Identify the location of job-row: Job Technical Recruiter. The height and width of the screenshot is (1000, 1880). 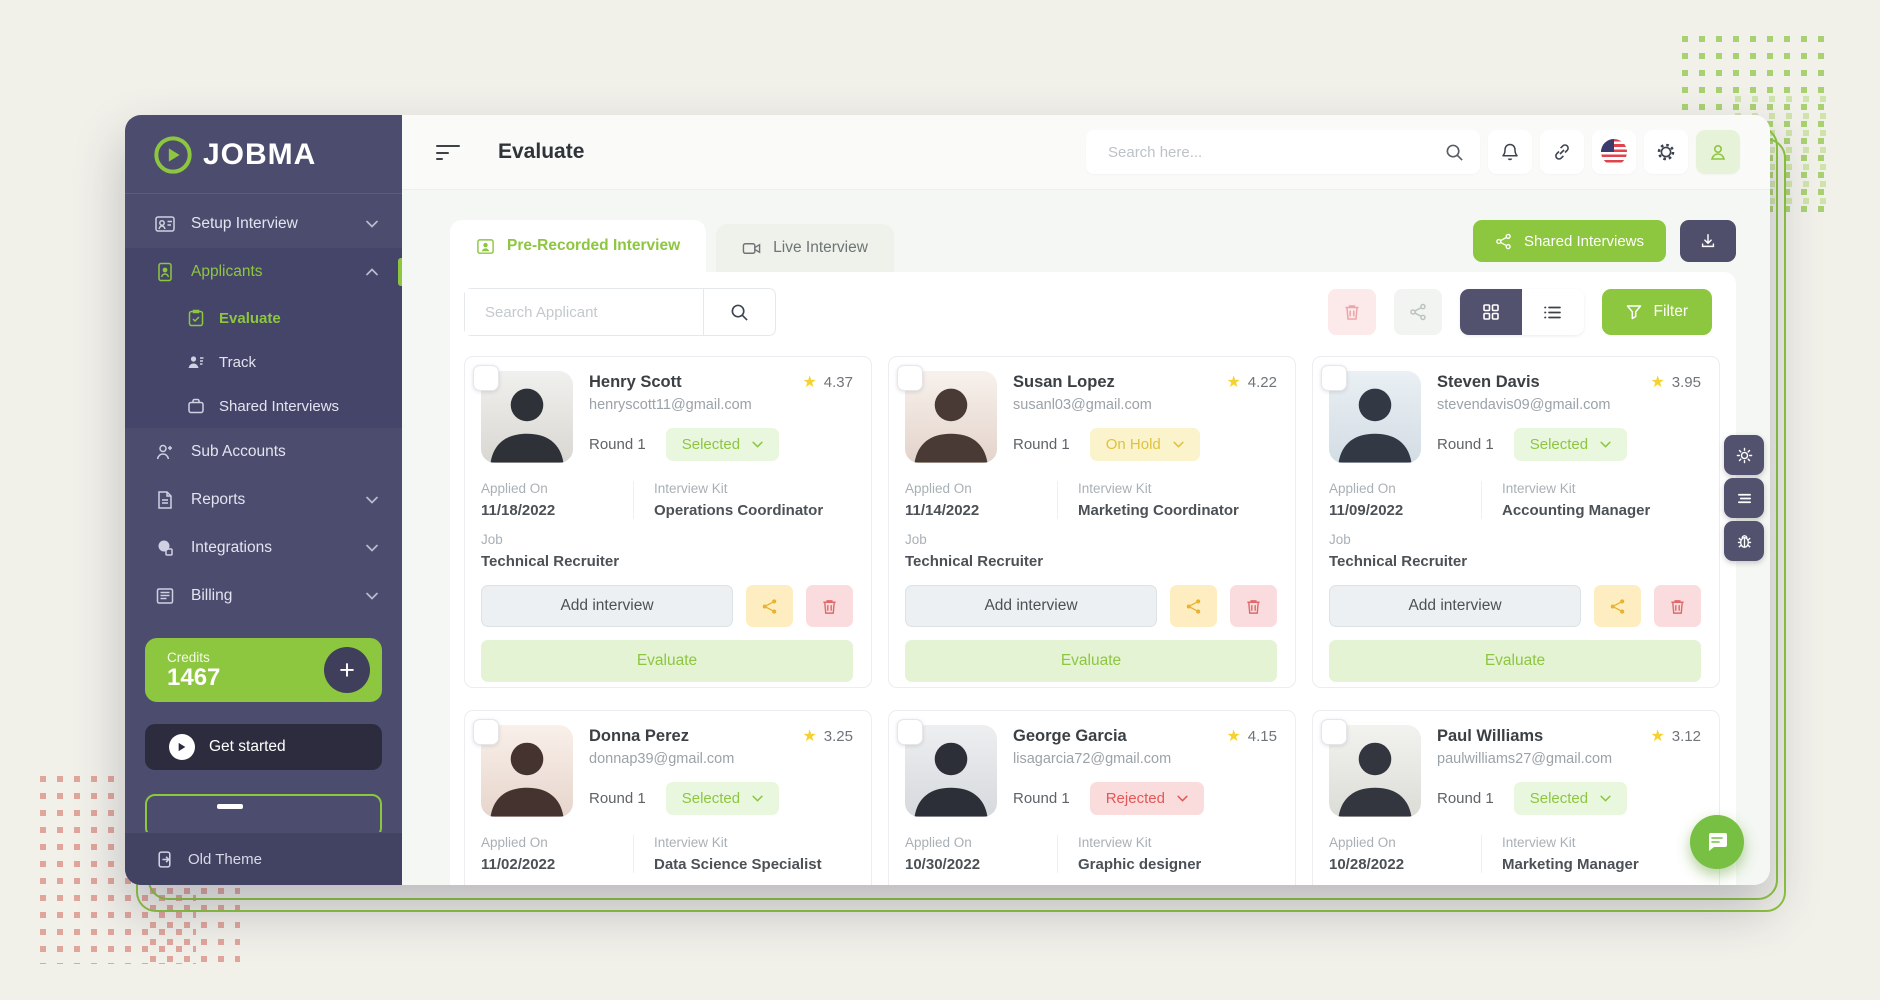
(667, 551).